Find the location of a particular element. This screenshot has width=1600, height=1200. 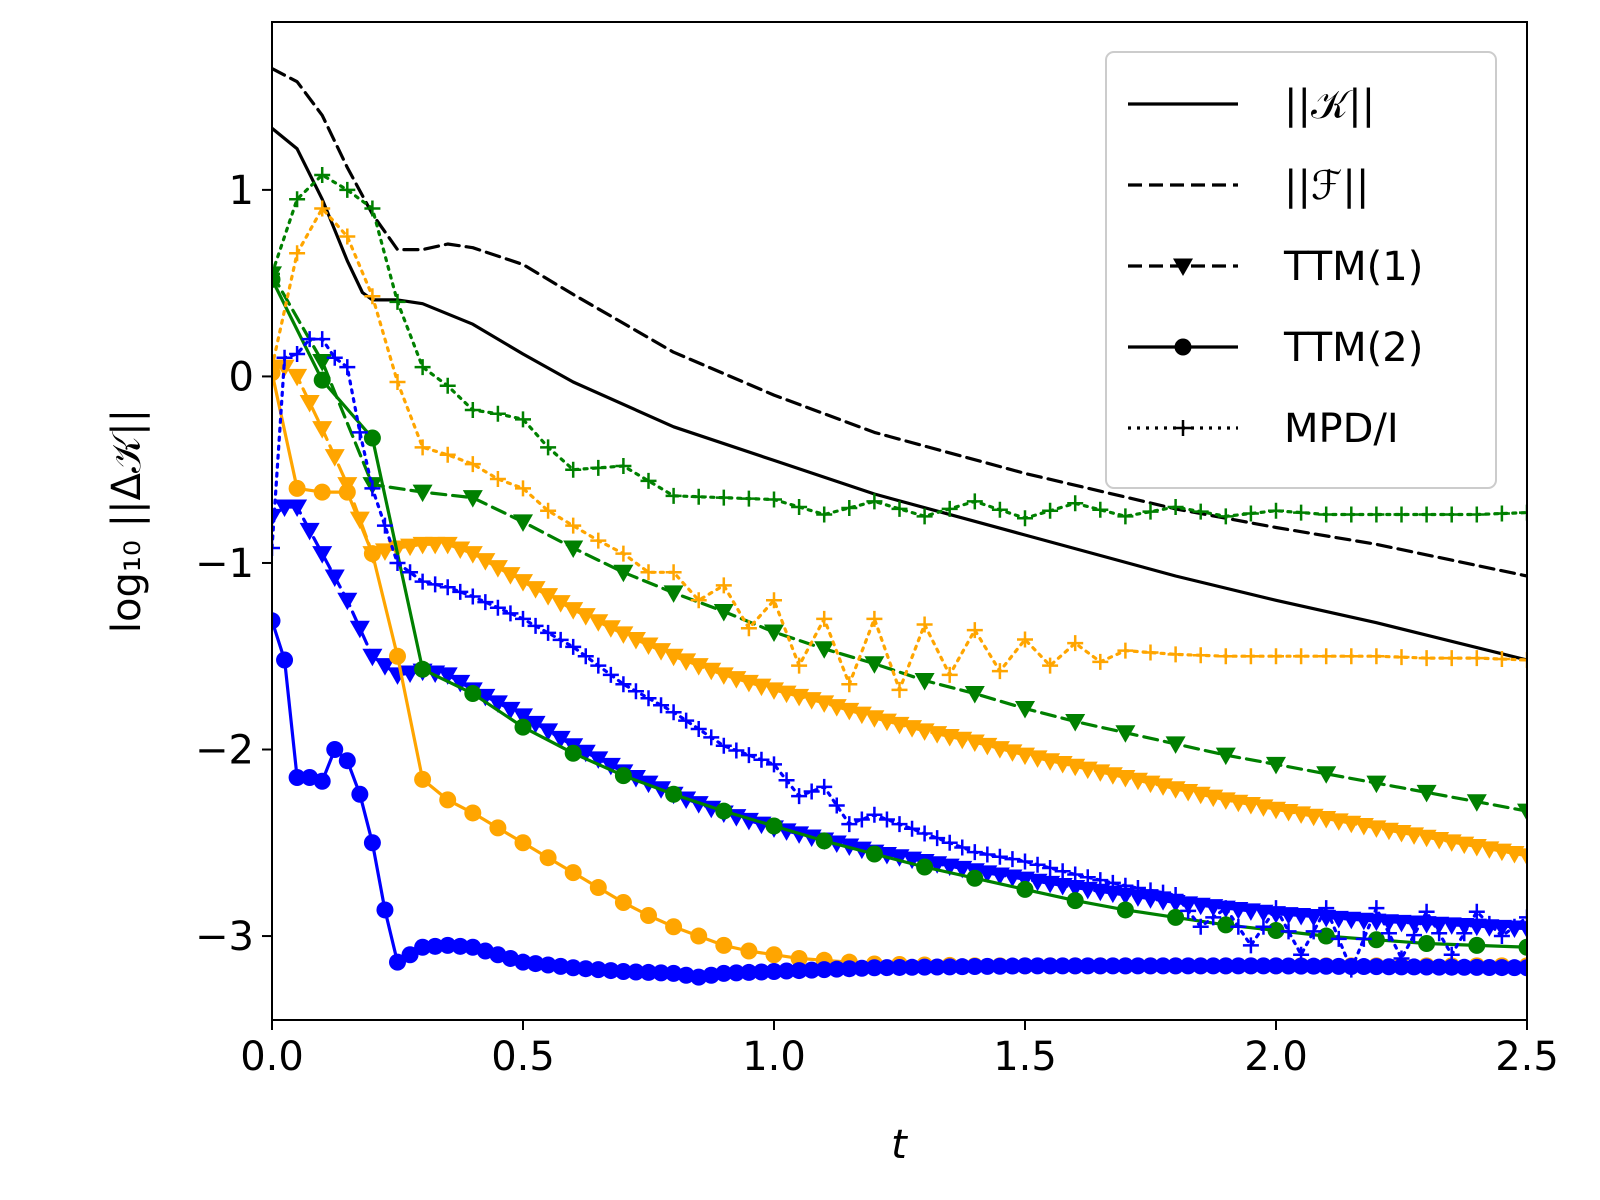

legend-item: ||𝒦|| is located at coordinates (1251, 105).